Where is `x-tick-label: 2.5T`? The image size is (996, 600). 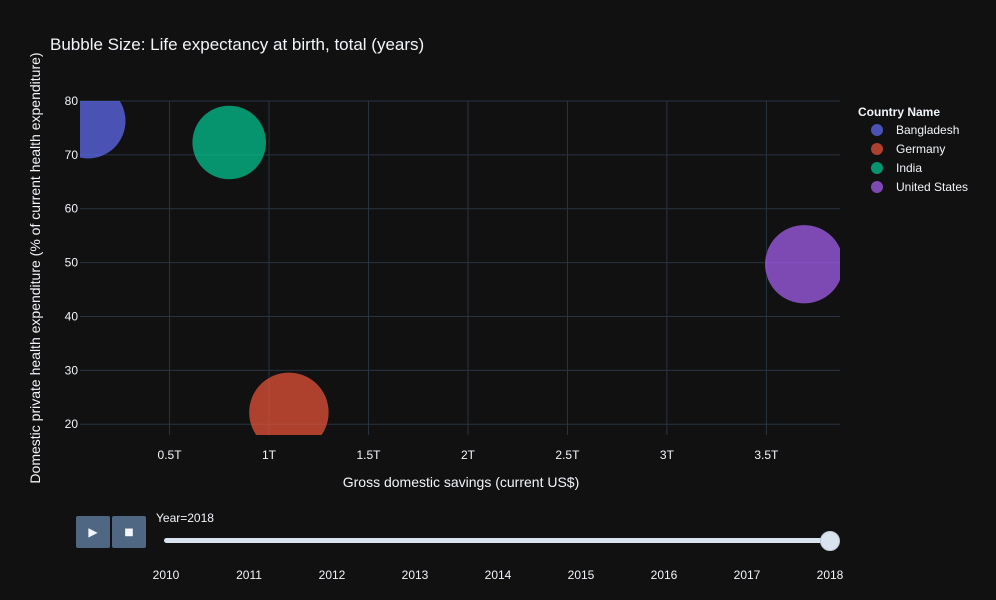
x-tick-label: 2.5T is located at coordinates (567, 455).